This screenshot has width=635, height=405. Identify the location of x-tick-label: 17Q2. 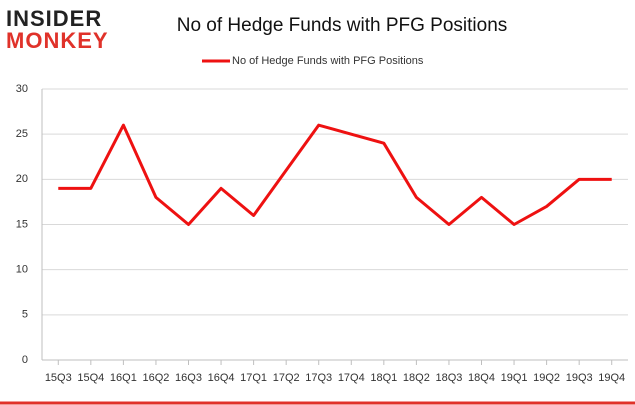
(286, 378).